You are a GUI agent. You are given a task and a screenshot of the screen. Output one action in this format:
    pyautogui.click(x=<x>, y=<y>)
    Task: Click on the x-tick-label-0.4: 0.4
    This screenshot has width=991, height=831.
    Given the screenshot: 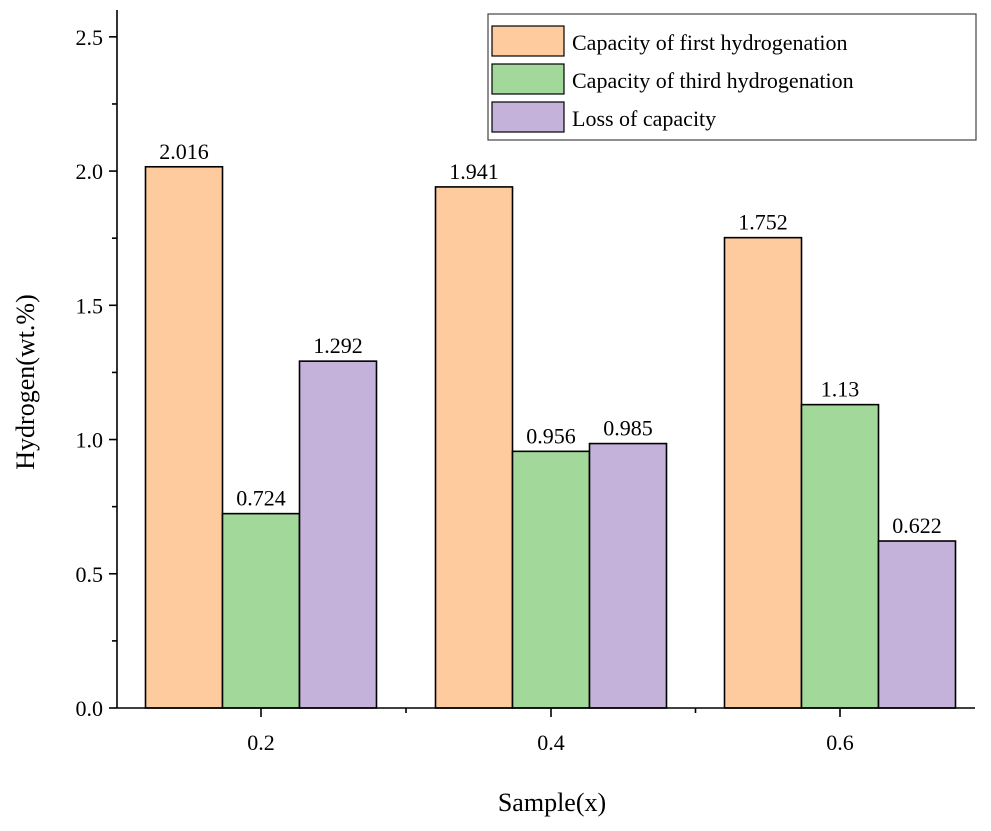 What is the action you would take?
    pyautogui.click(x=551, y=742)
    